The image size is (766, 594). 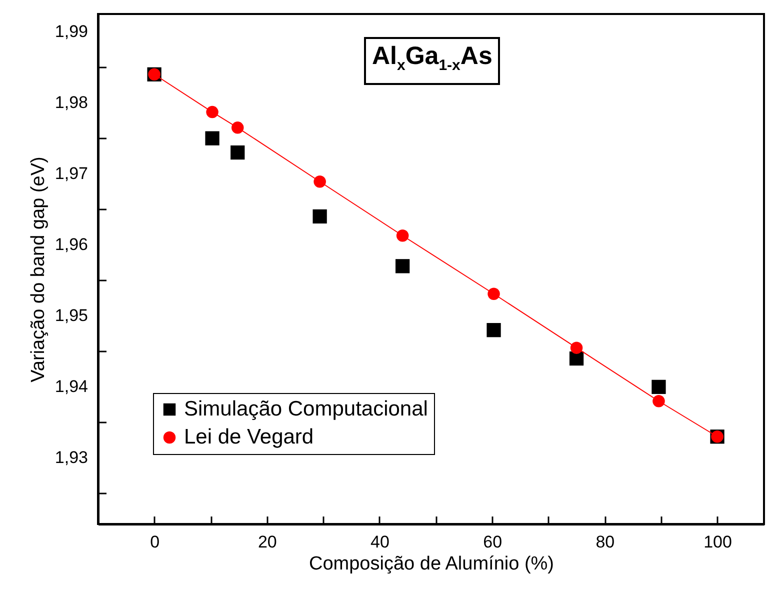 What do you see at coordinates (155, 542) in the screenshot?
I see `x-tick-label: 0` at bounding box center [155, 542].